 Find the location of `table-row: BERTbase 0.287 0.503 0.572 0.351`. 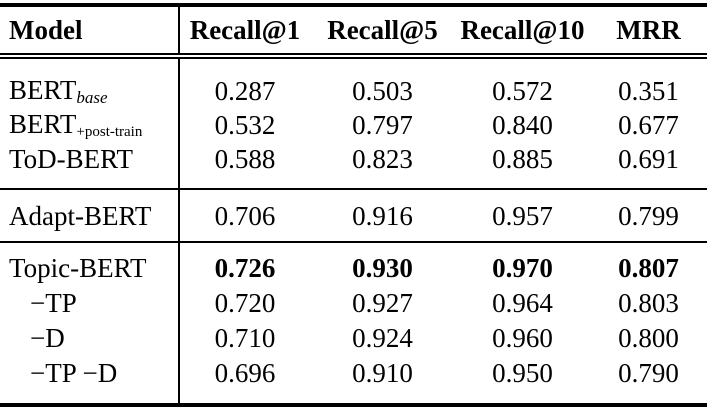

table-row: BERTbase 0.287 0.503 0.572 0.351 is located at coordinates (353, 82).